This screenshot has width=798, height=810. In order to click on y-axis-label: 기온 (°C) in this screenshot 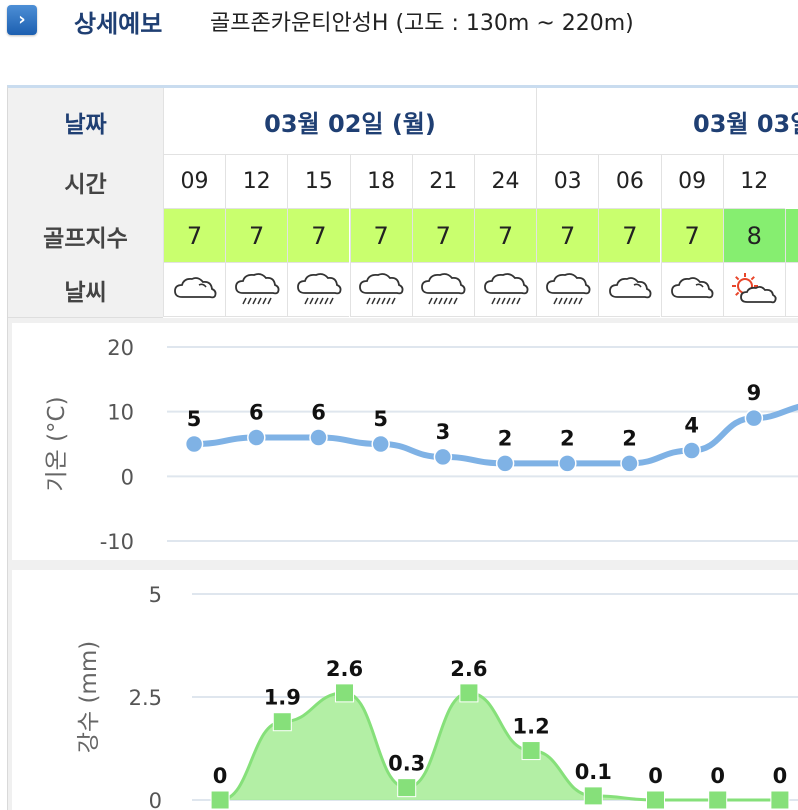, I will do `click(57, 443)`.